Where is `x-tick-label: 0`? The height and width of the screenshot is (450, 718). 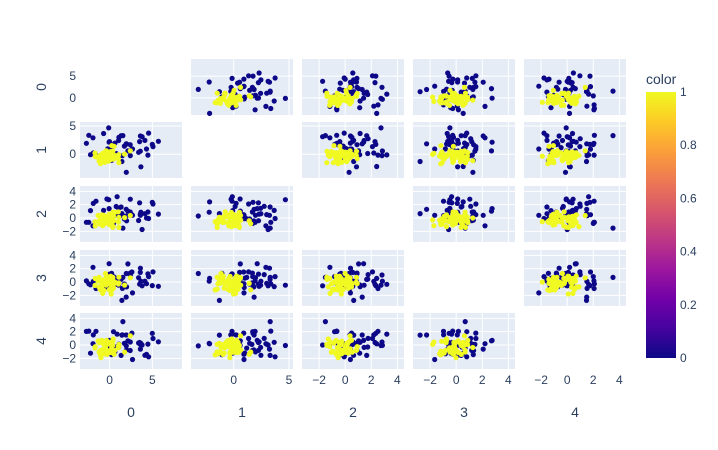
x-tick-label: 0 is located at coordinates (567, 380).